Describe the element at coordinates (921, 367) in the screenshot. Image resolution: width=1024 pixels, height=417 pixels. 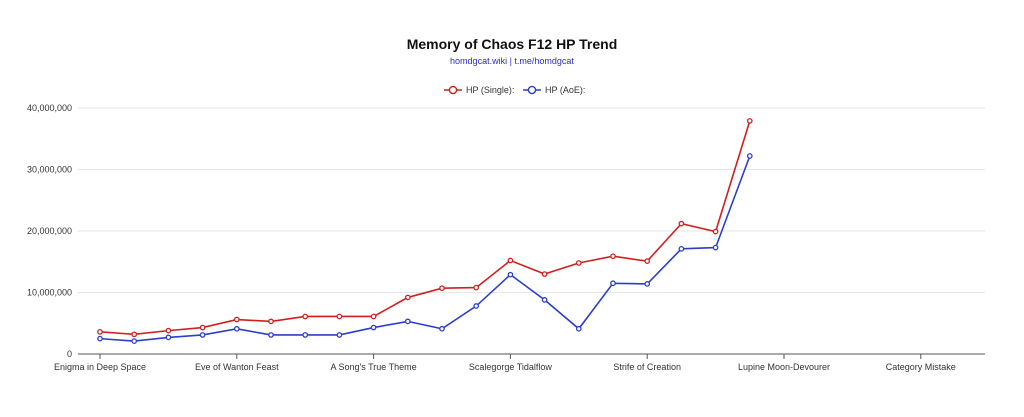
I see `x-tick-label: Category Mistake` at that location.